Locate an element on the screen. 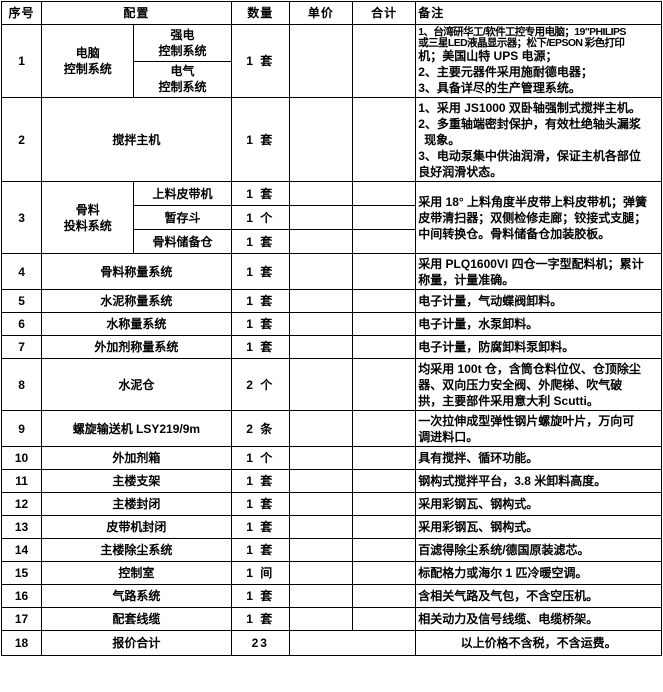 The height and width of the screenshot is (692, 663). row-config: 主楼封闭 is located at coordinates (136, 504).